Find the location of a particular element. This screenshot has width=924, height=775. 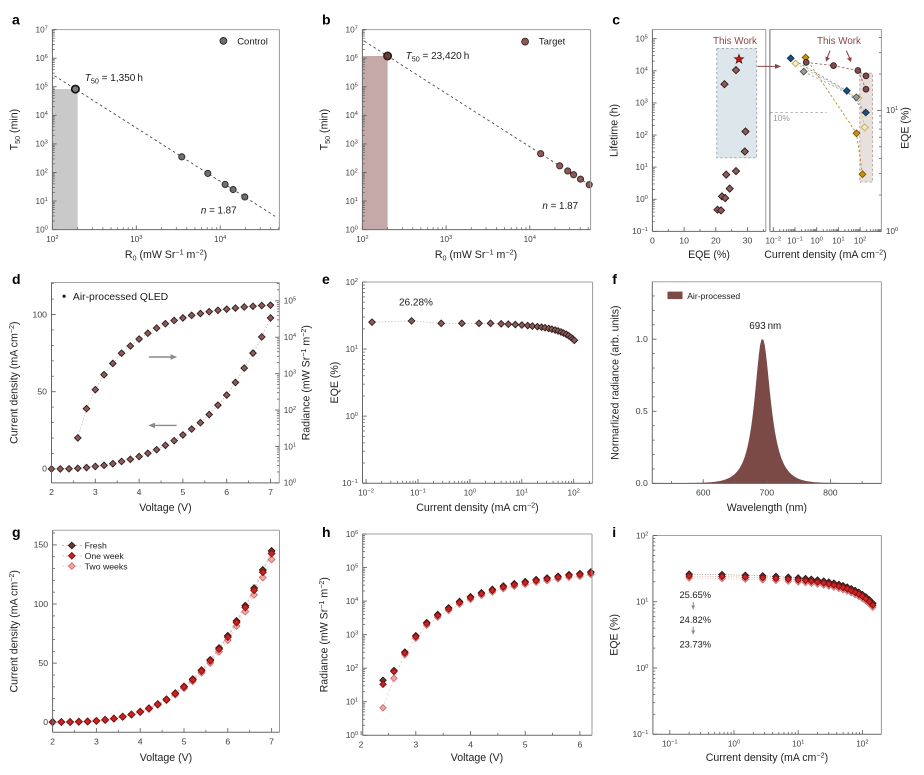

svg-text: Control is located at coordinates (252, 41).